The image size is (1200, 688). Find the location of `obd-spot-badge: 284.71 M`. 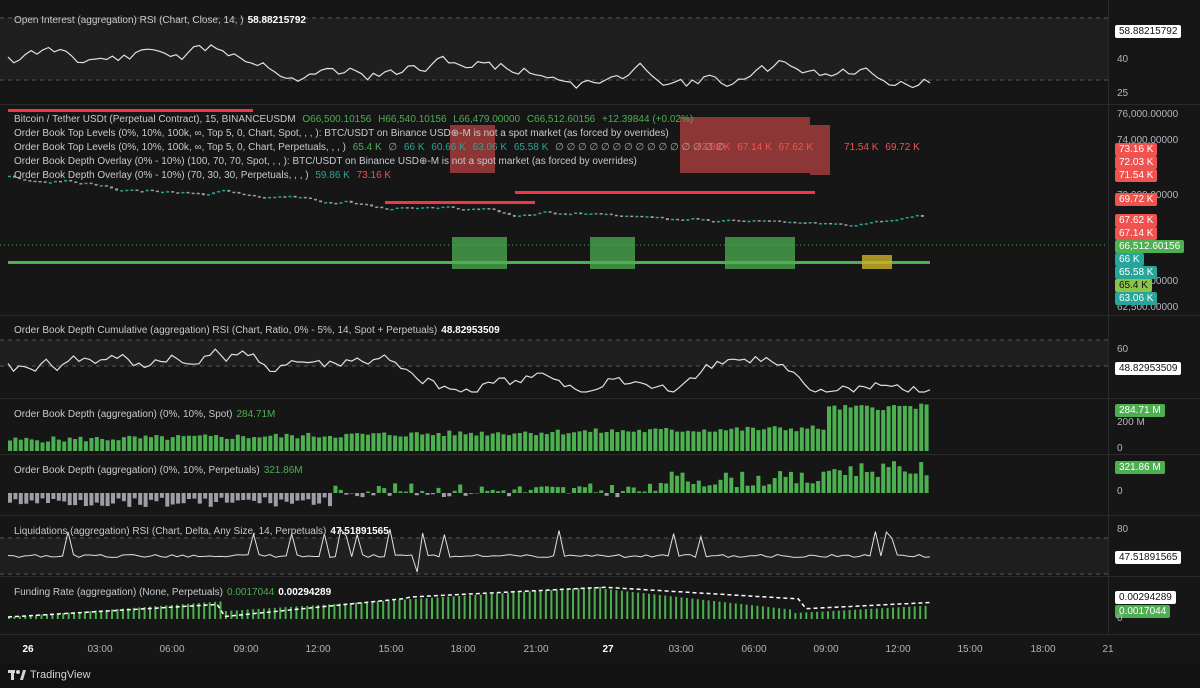

obd-spot-badge: 284.71 M is located at coordinates (1140, 410).